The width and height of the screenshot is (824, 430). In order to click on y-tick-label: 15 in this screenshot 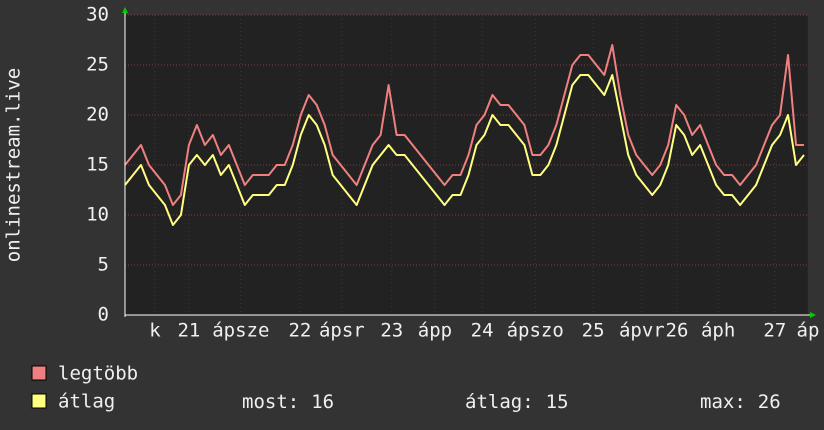, I will do `click(97, 165)`.